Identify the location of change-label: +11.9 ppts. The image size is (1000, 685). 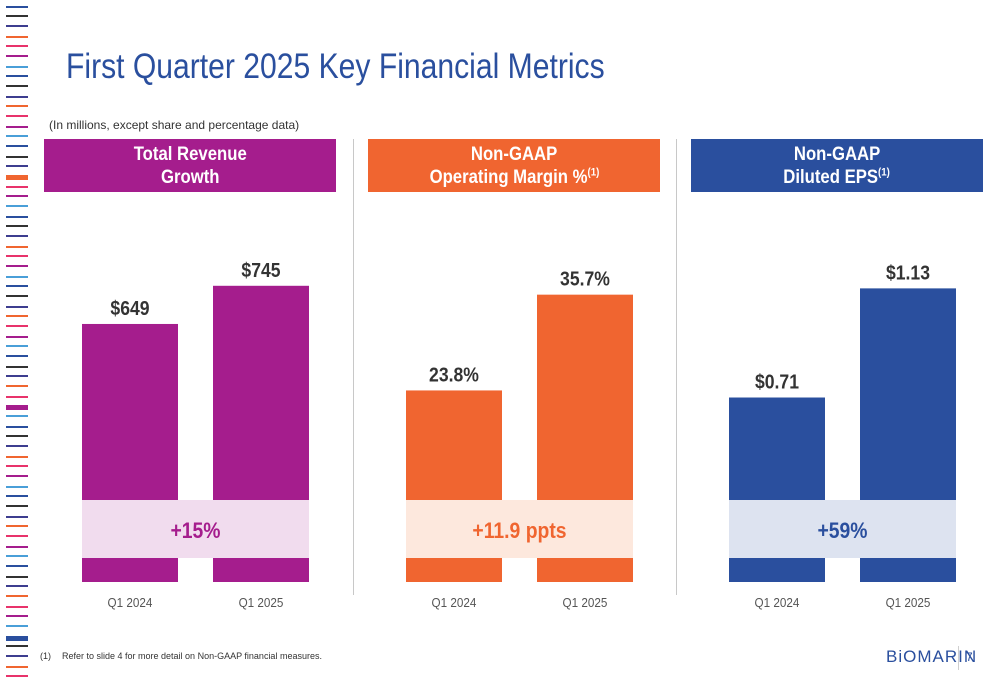
(519, 531).